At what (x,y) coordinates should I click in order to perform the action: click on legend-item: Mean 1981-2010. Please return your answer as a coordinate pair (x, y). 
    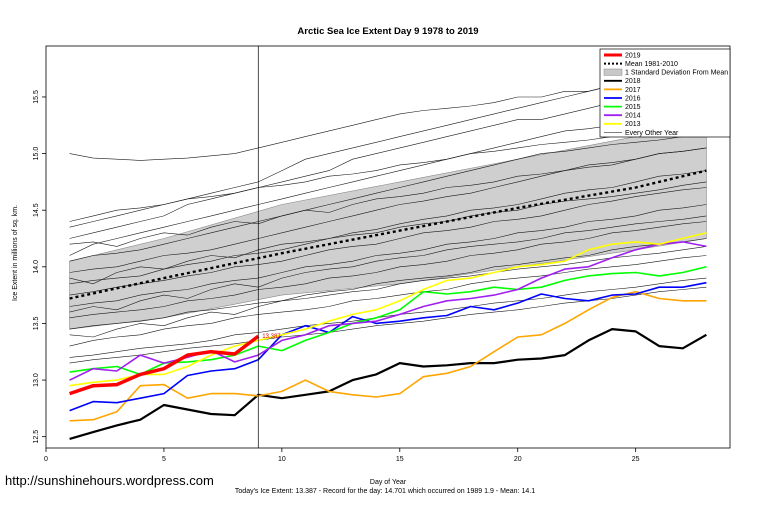
    Looking at the image, I should click on (641, 64).